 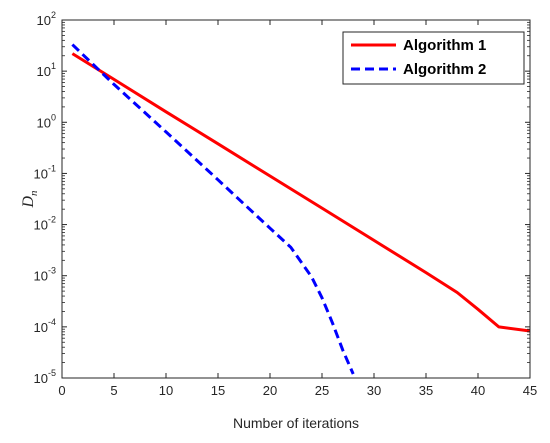 What do you see at coordinates (322, 390) in the screenshot?
I see `x-tick-label: 25` at bounding box center [322, 390].